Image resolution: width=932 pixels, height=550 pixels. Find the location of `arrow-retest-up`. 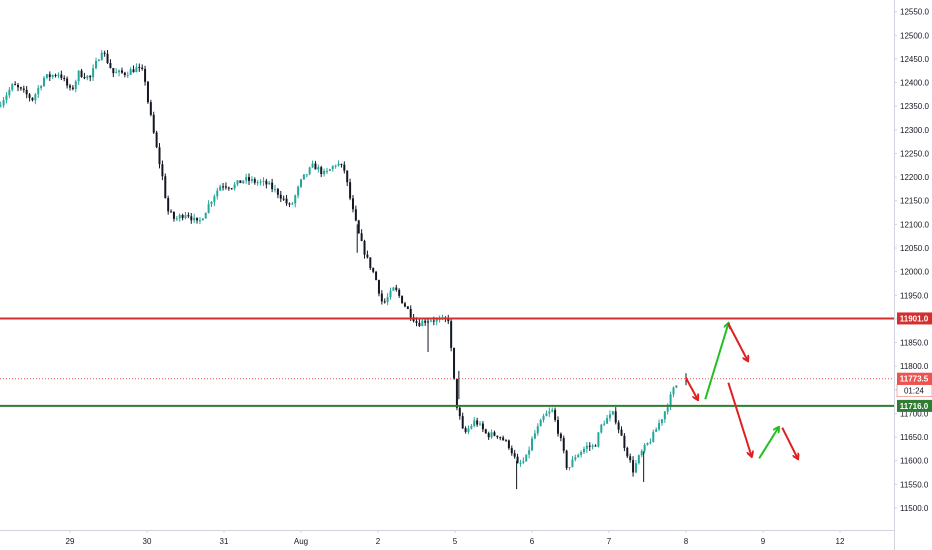

arrow-retest-up is located at coordinates (768, 443).